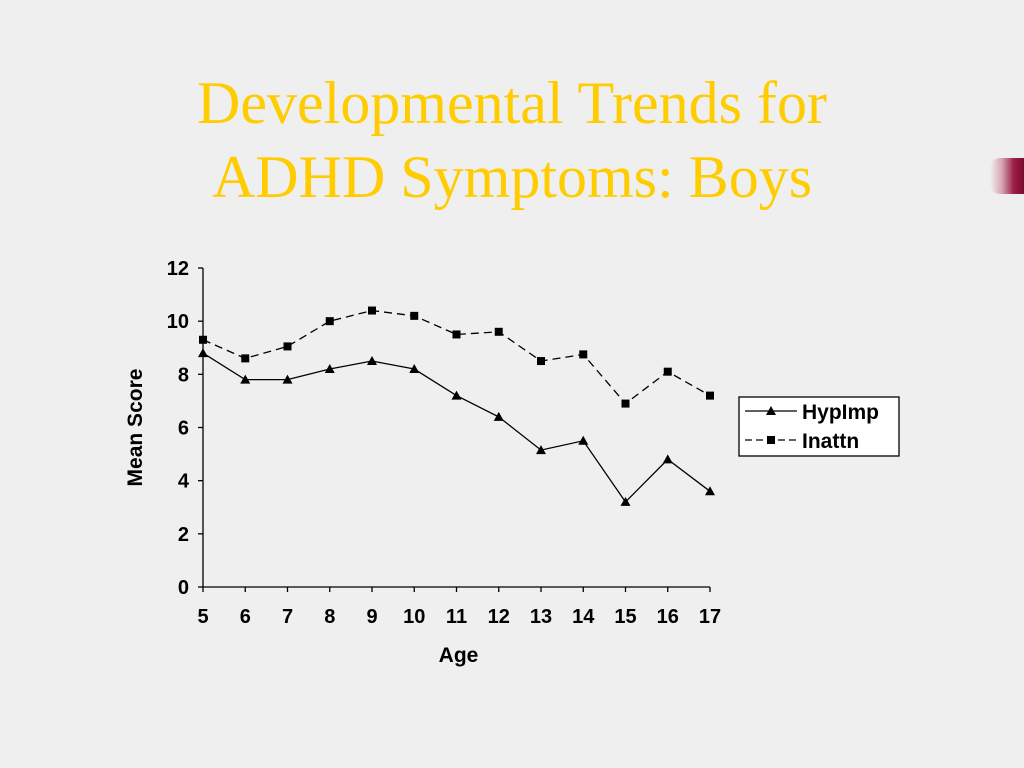  Describe the element at coordinates (625, 617) in the screenshot. I see `x-tick-label: 15` at that location.